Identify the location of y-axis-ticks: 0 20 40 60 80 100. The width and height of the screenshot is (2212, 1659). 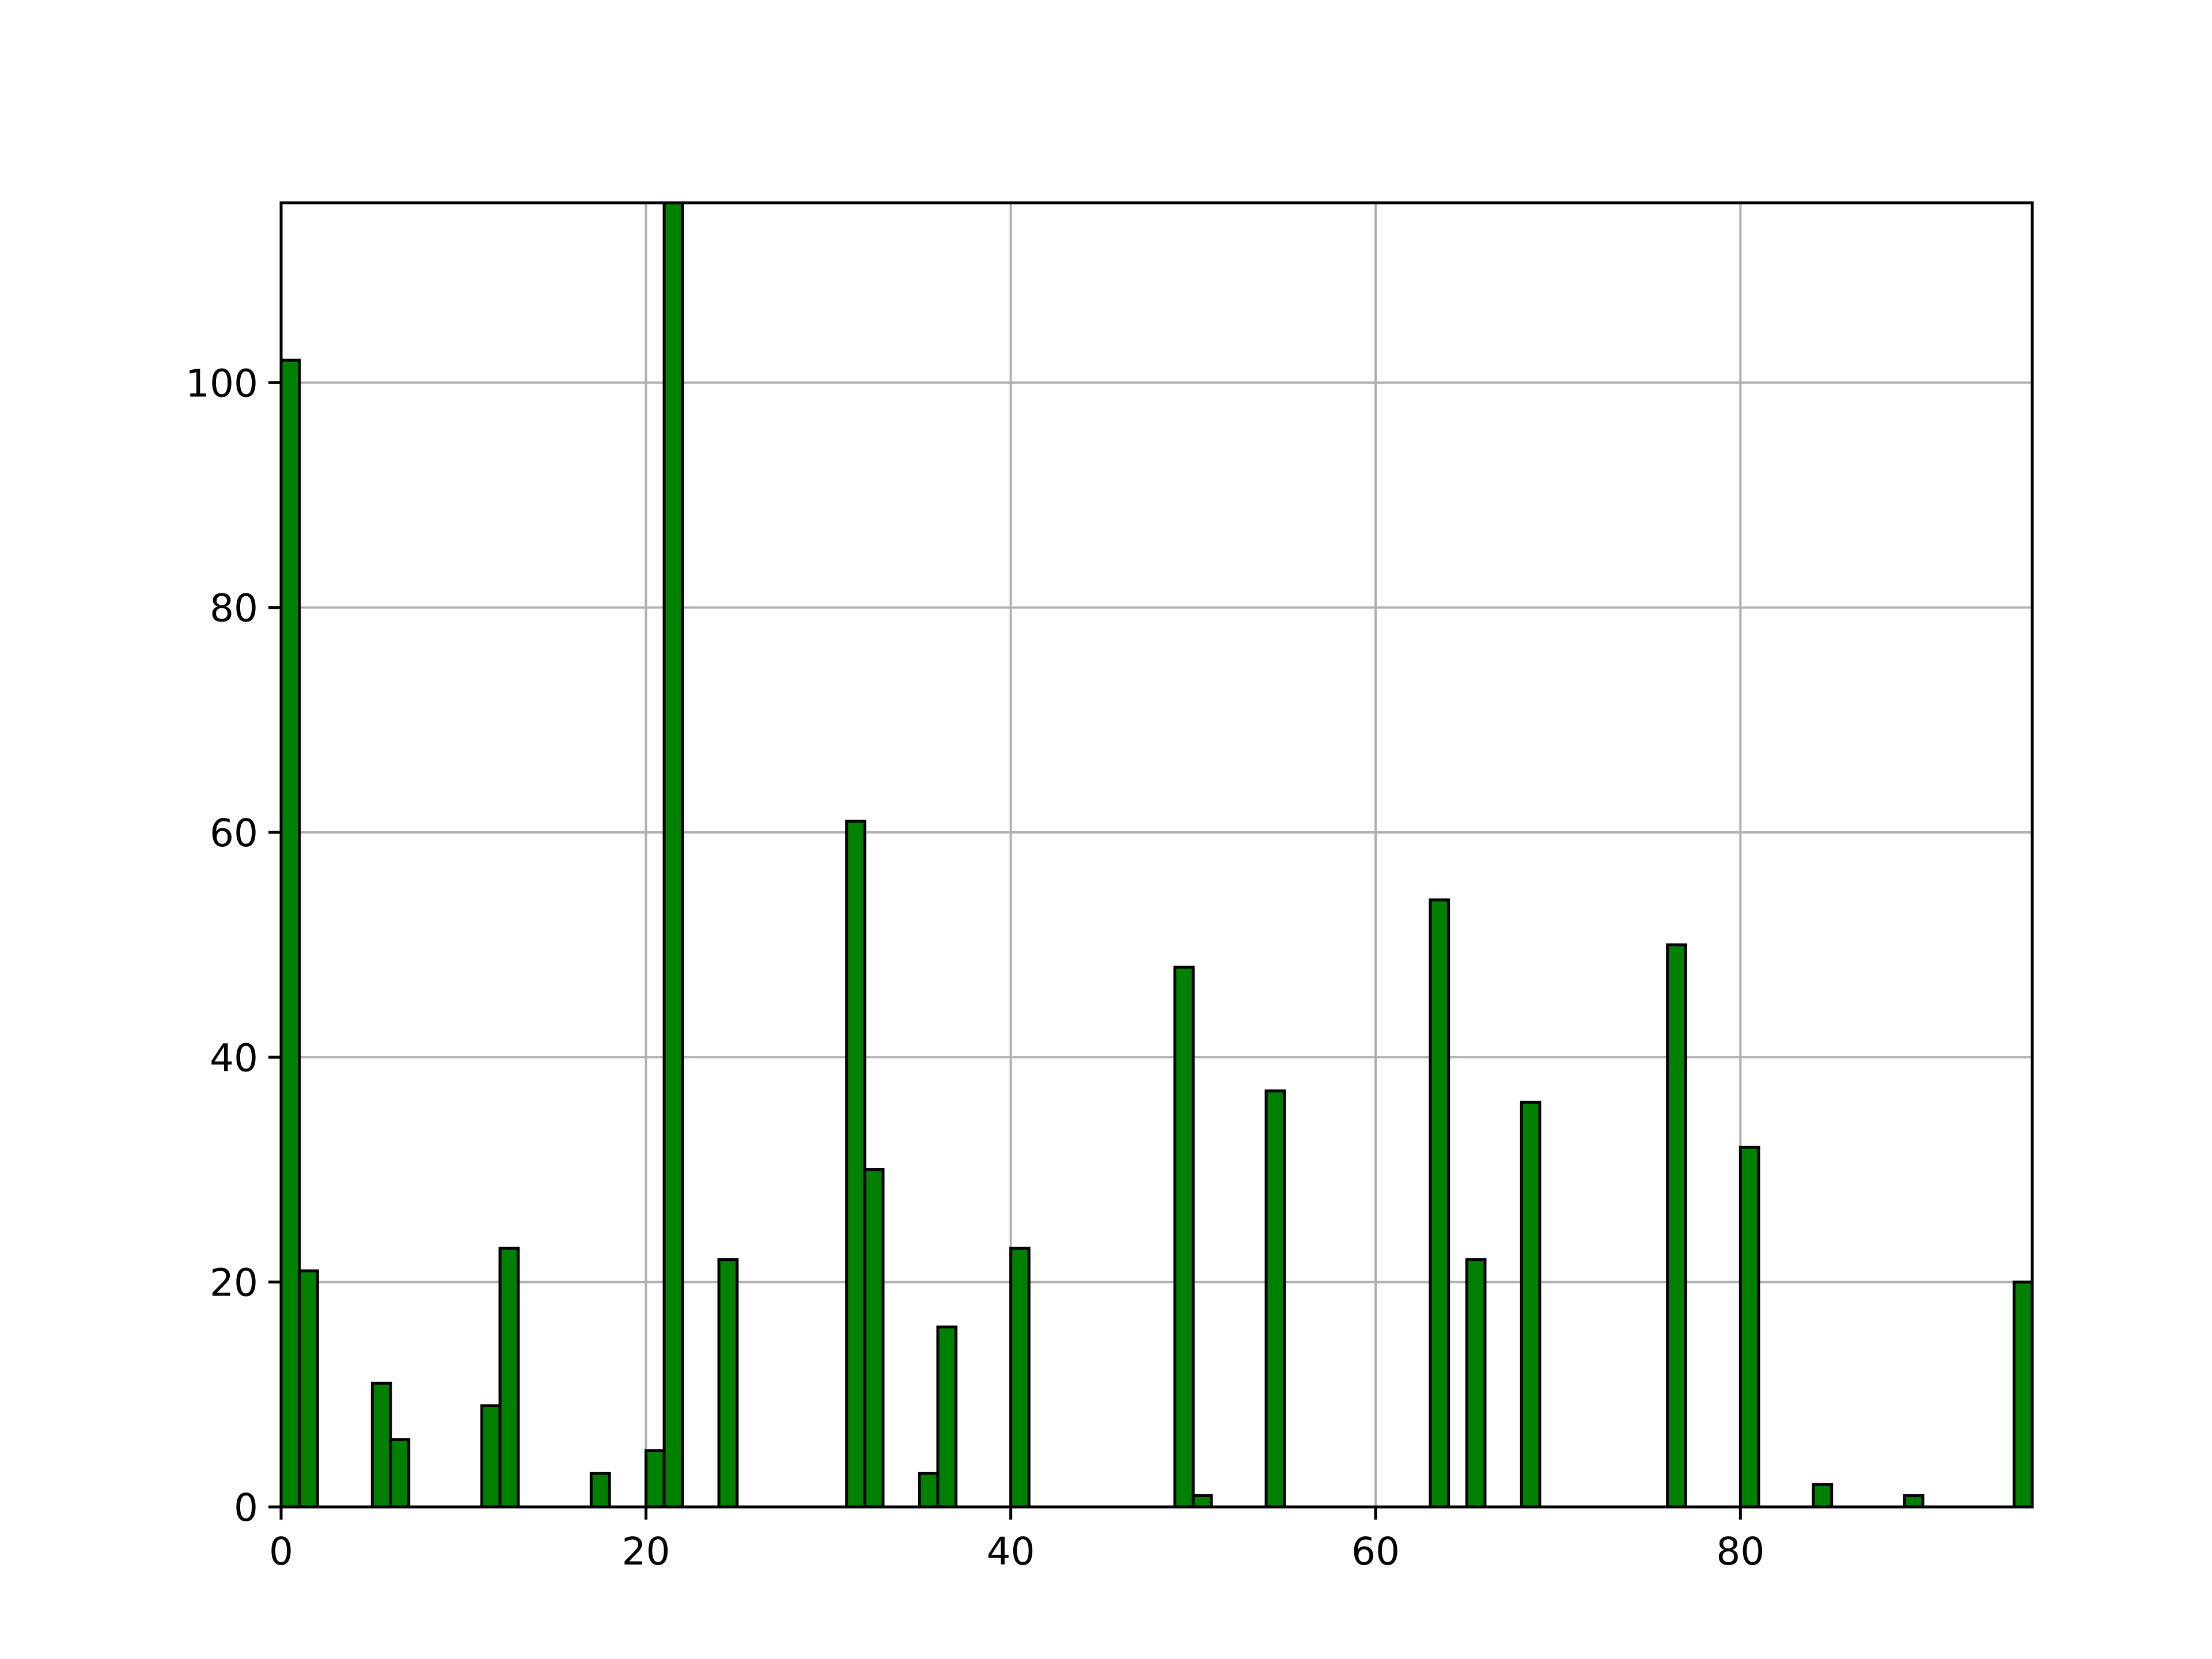
(233, 945).